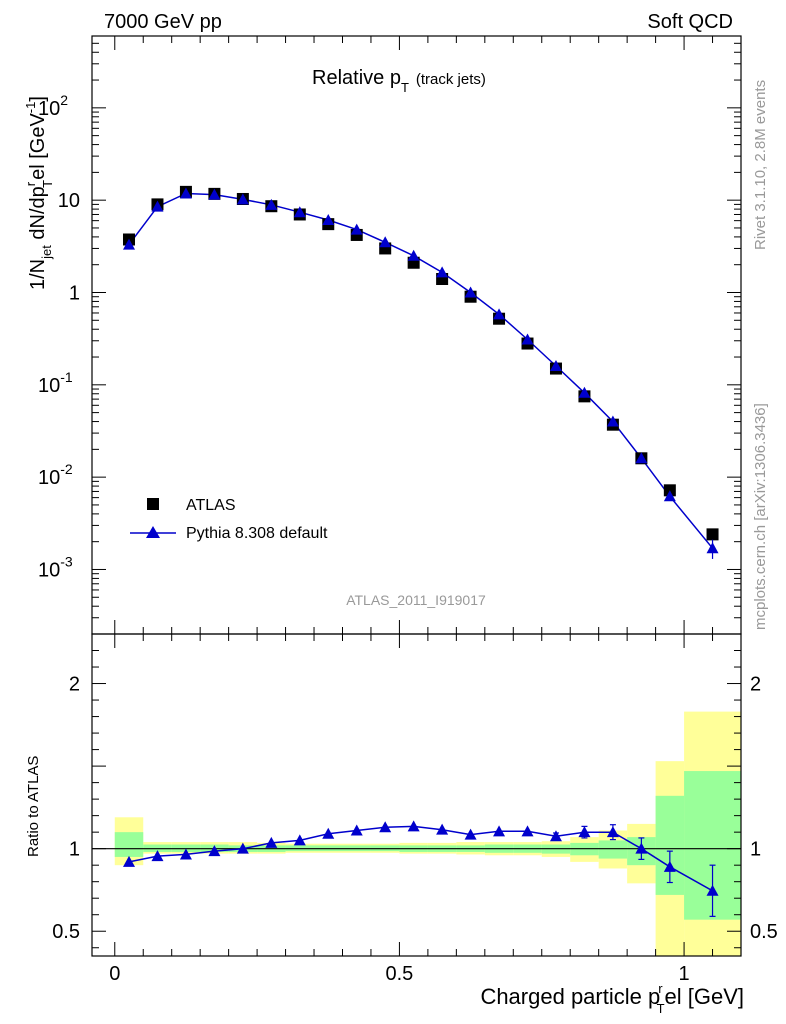 This screenshot has height=1024, width=786. What do you see at coordinates (74, 850) in the screenshot?
I see `y-tick-label-ratio-left: 1` at bounding box center [74, 850].